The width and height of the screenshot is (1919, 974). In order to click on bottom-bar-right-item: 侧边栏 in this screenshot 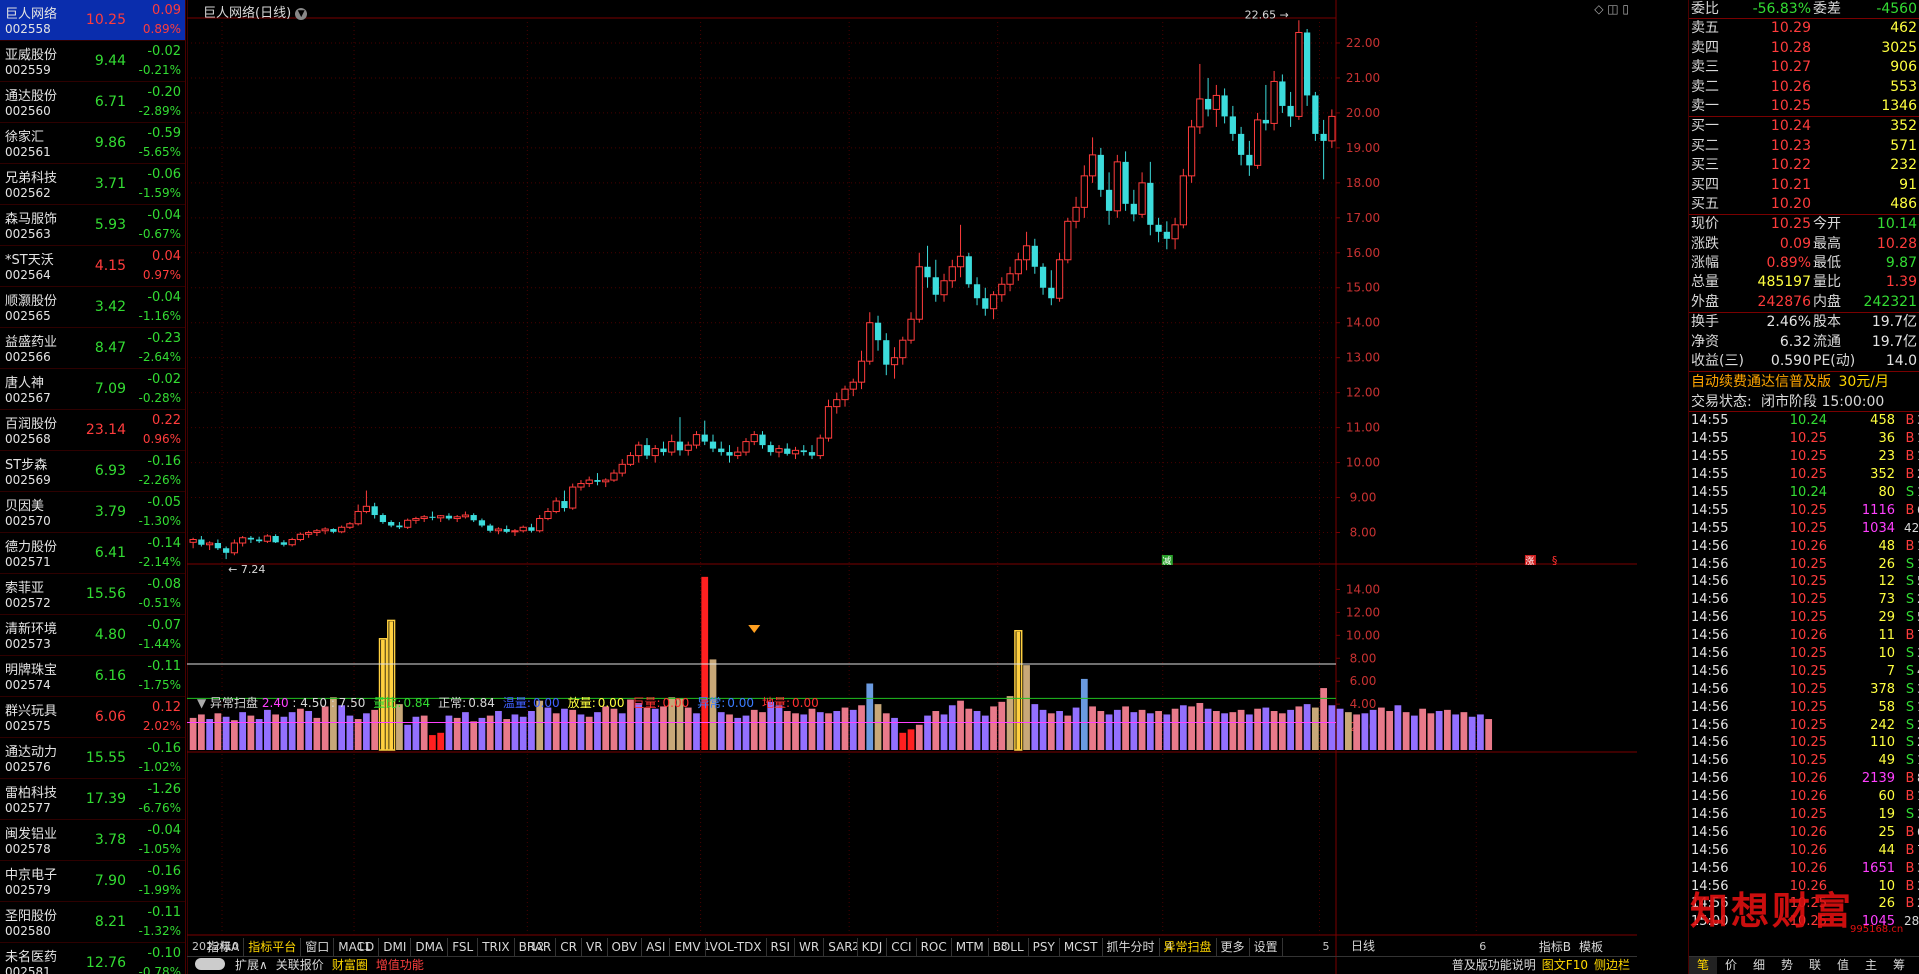, I will do `click(1611, 965)`.